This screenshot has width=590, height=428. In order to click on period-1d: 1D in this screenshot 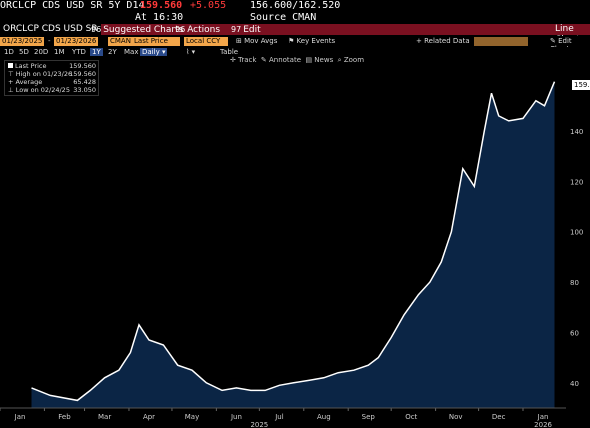, I will do `click(9, 52)`.